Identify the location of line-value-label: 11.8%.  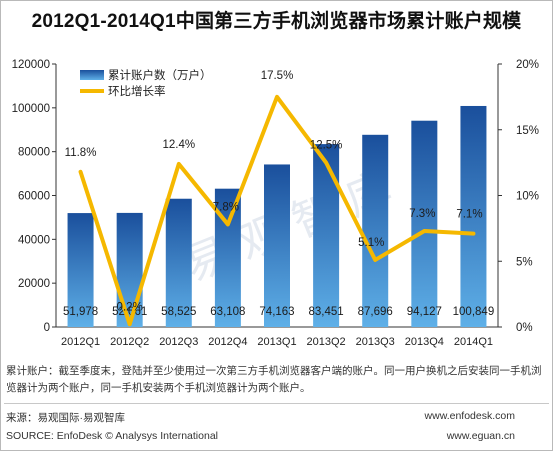
(81, 153).